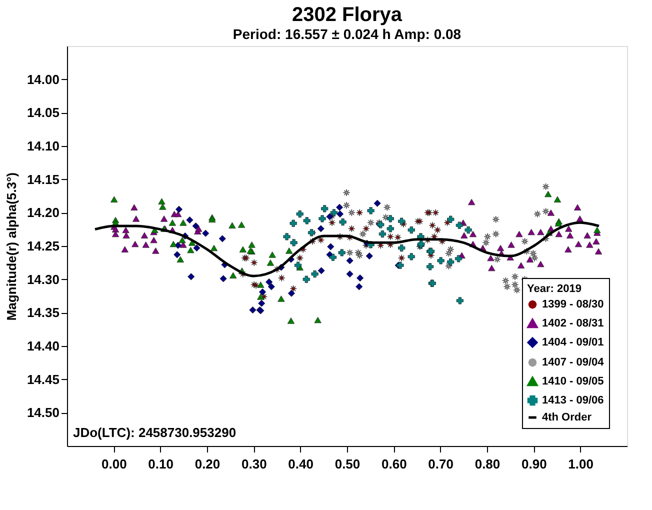  Describe the element at coordinates (573, 324) in the screenshot. I see `legend-label: 1402 - 08/31` at that location.